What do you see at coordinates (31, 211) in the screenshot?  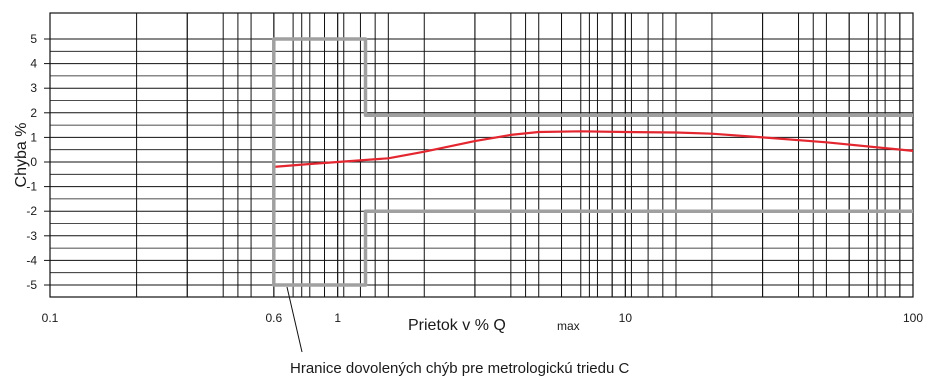 I see `y-tick-label: -2` at bounding box center [31, 211].